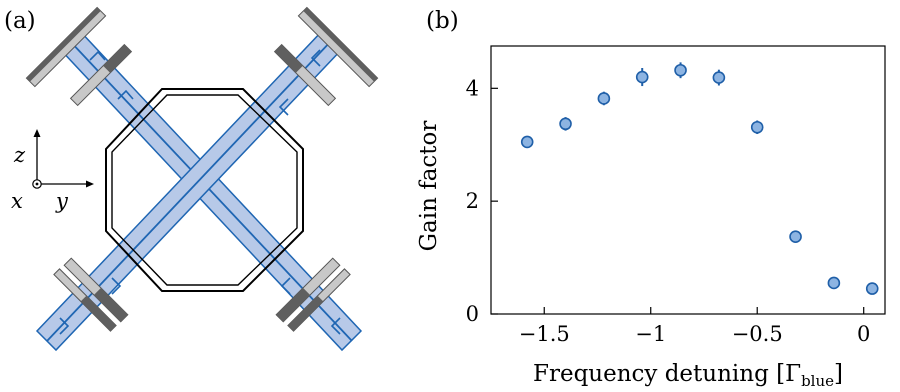  I want to click on axis-x-label: x, so click(17, 201).